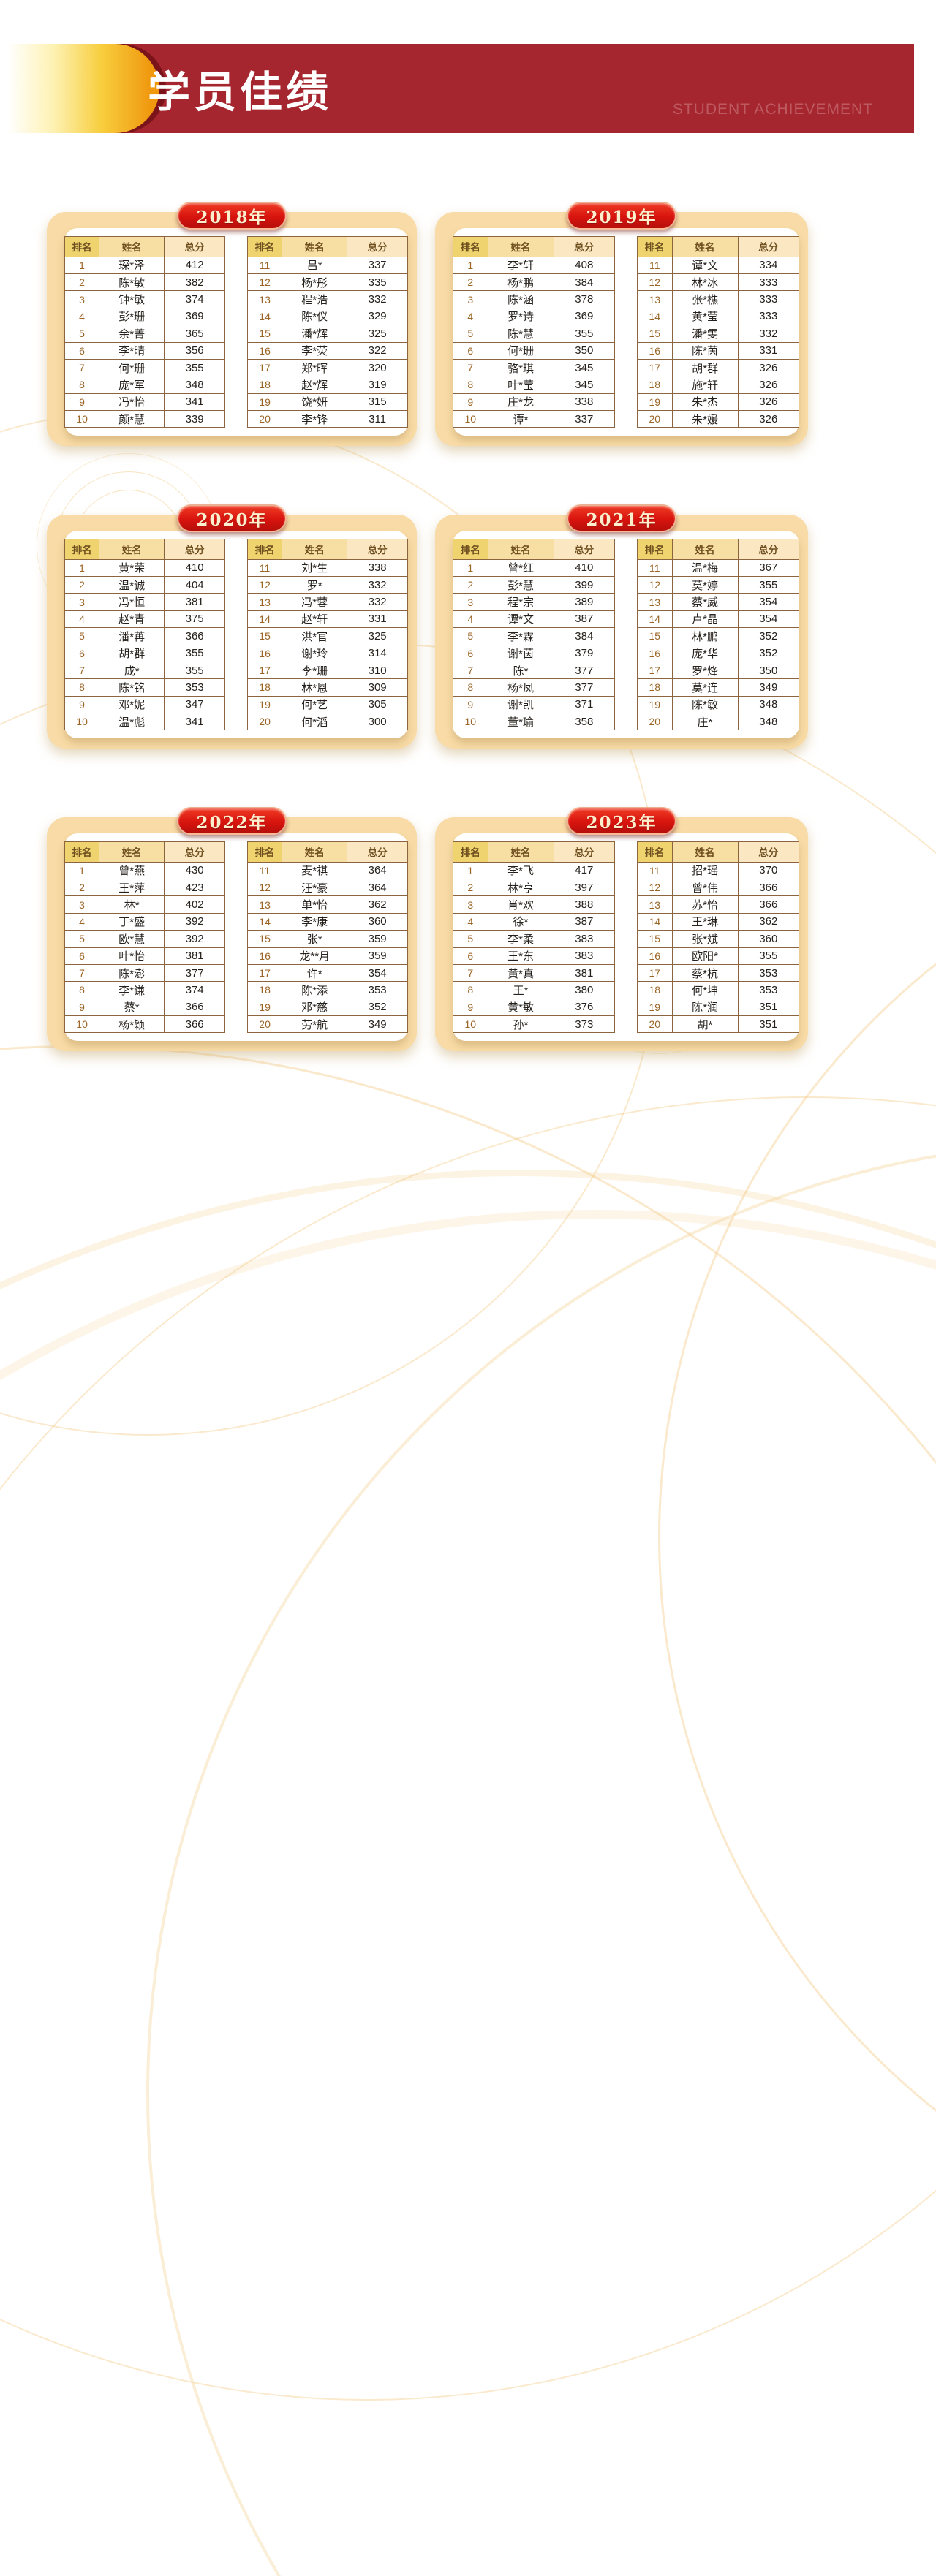  I want to click on table-row: 6 李*晴 356, so click(144, 350).